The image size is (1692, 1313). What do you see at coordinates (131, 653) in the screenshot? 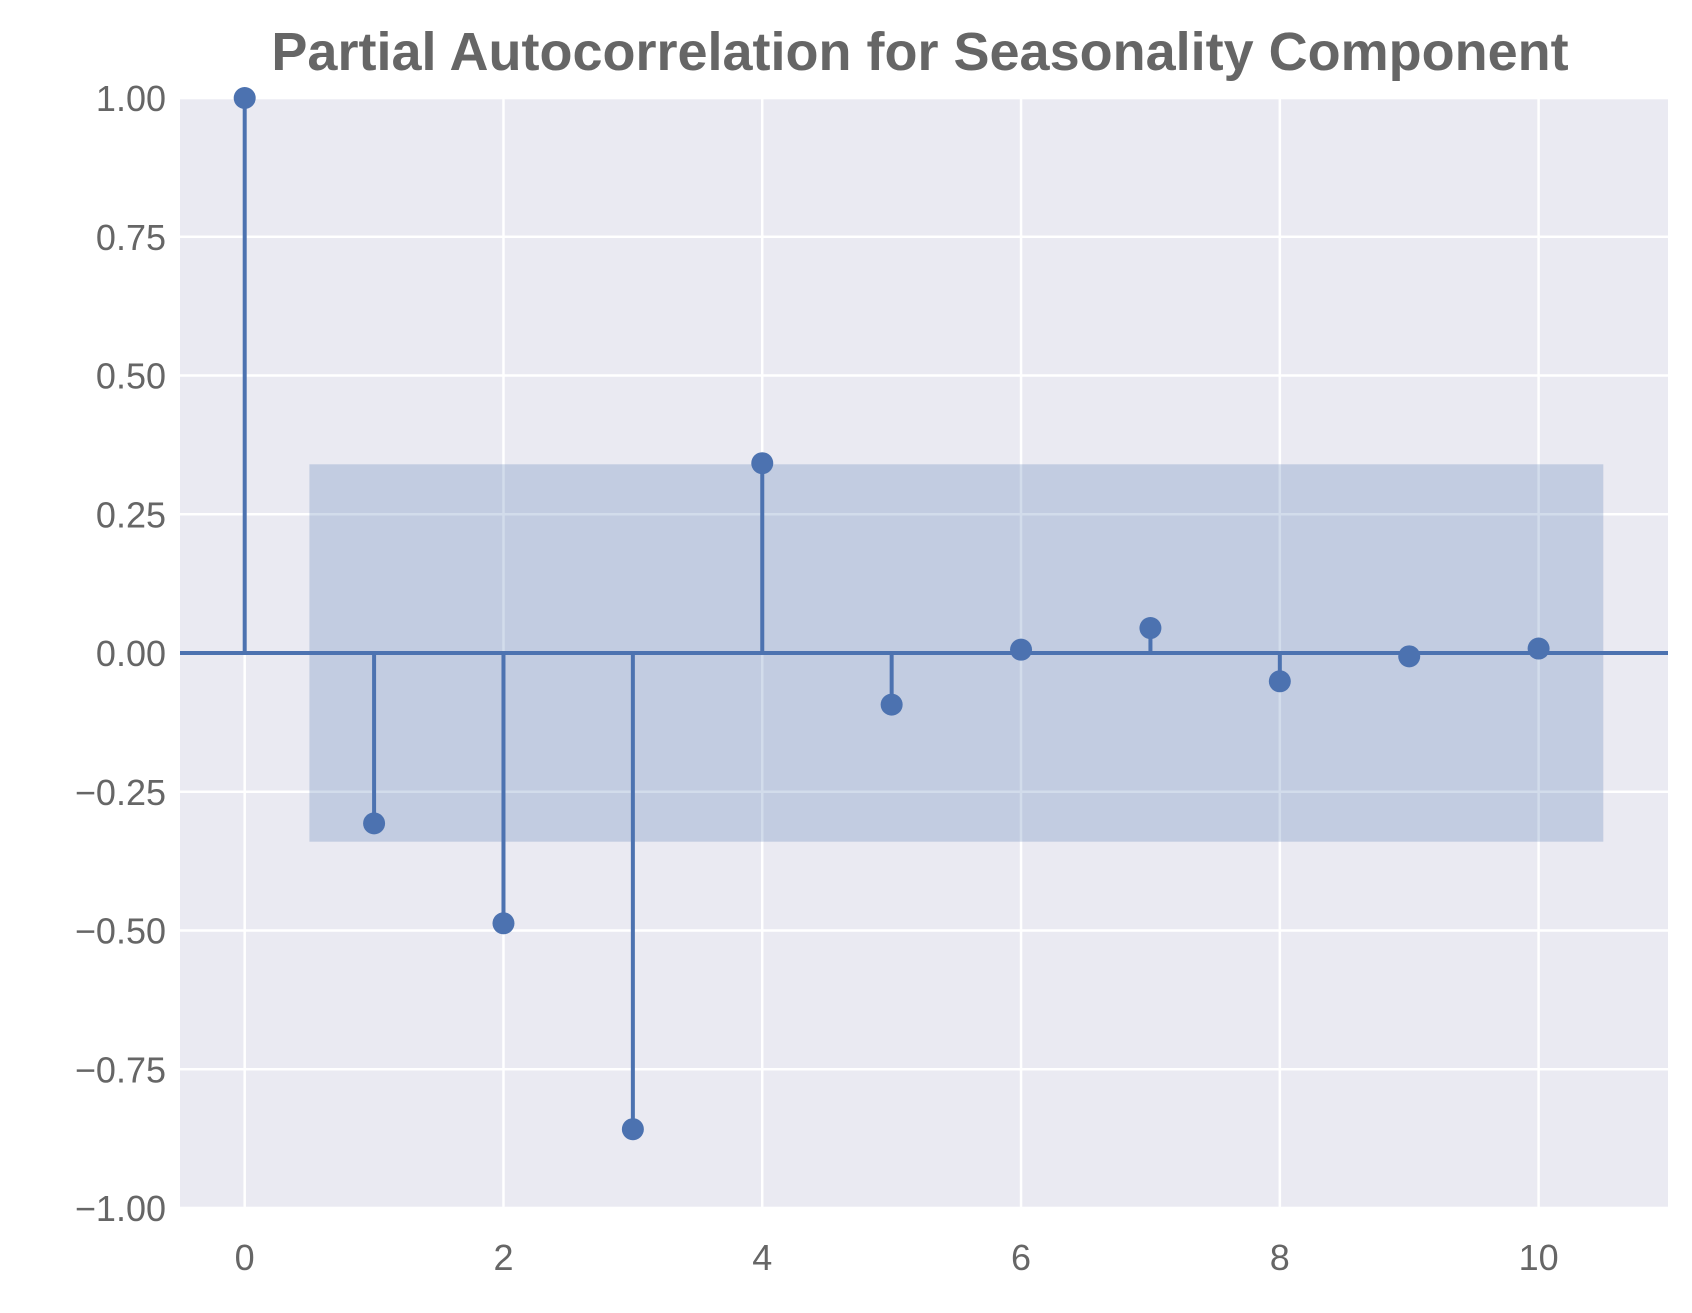
I see `y-tick-label-4: 0.00` at bounding box center [131, 653].